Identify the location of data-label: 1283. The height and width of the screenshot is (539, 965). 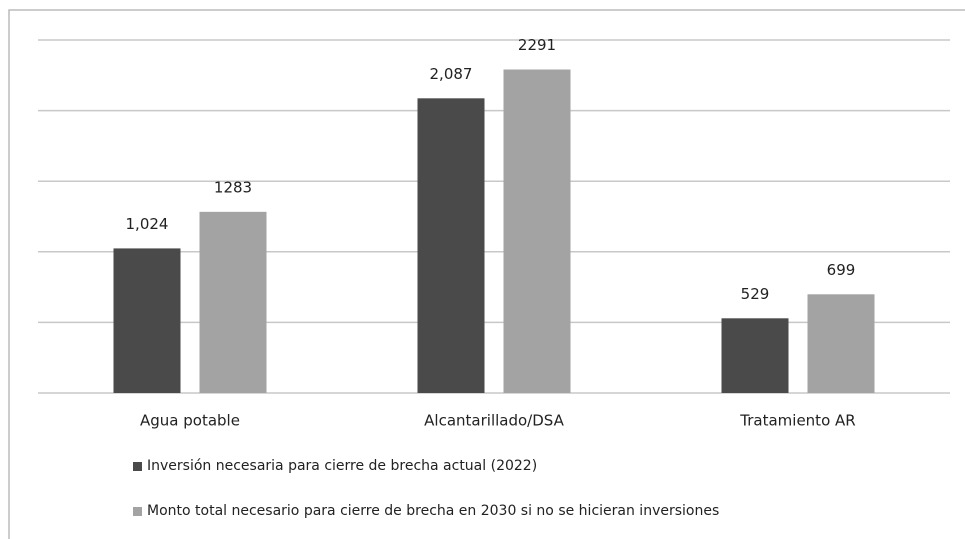
(233, 187).